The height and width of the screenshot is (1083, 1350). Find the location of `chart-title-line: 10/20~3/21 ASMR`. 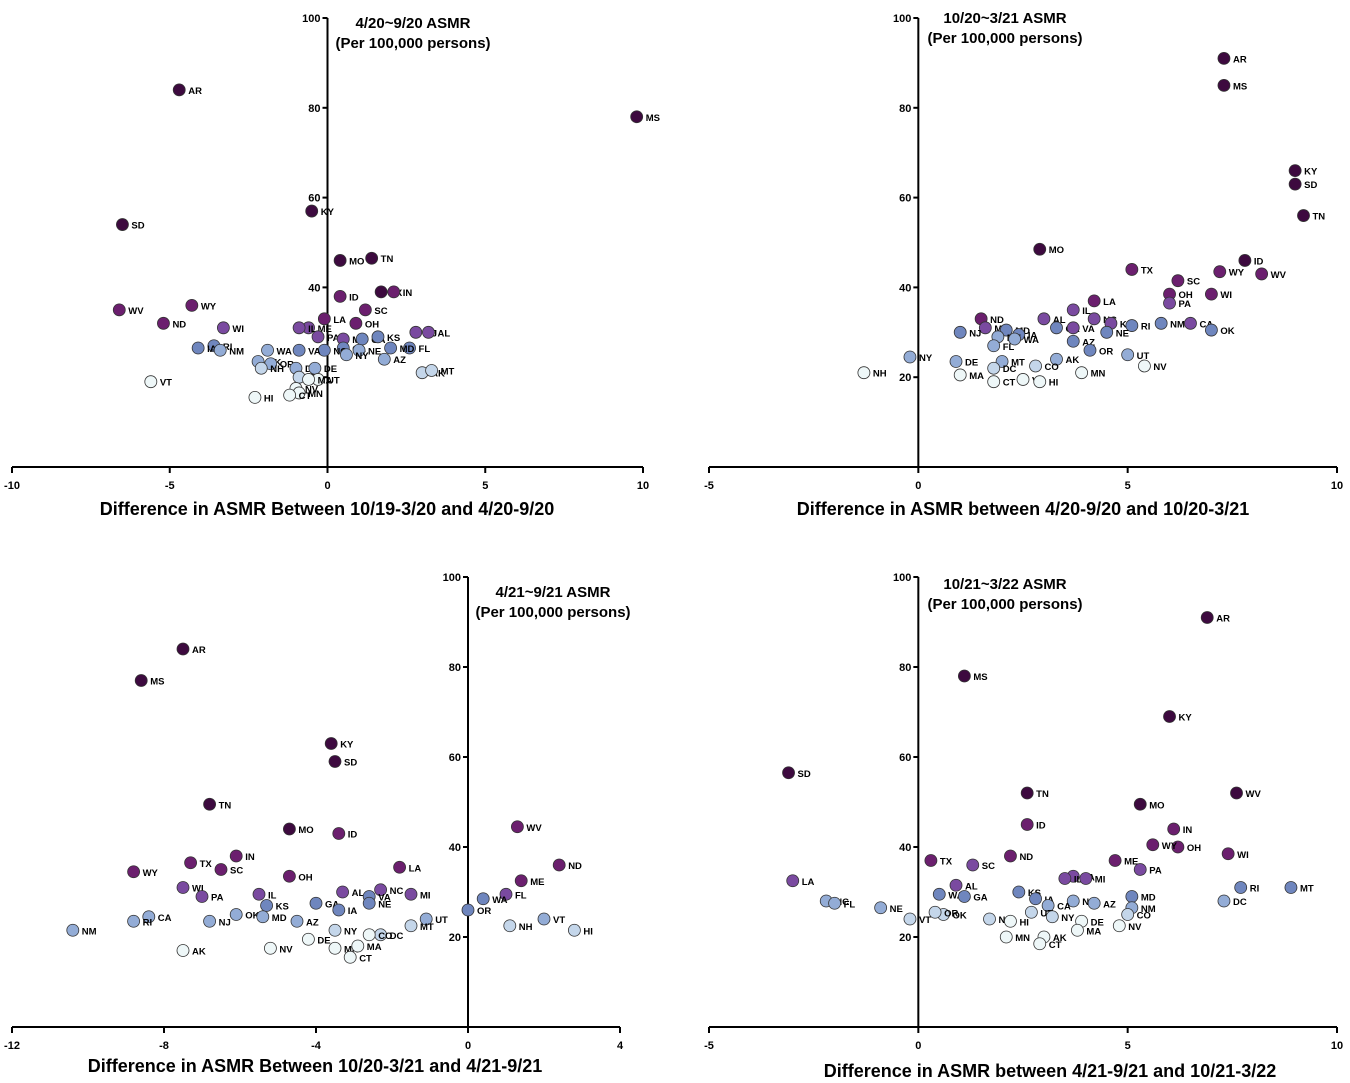

chart-title-line: 10/20~3/21 ASMR is located at coordinates (1004, 18).